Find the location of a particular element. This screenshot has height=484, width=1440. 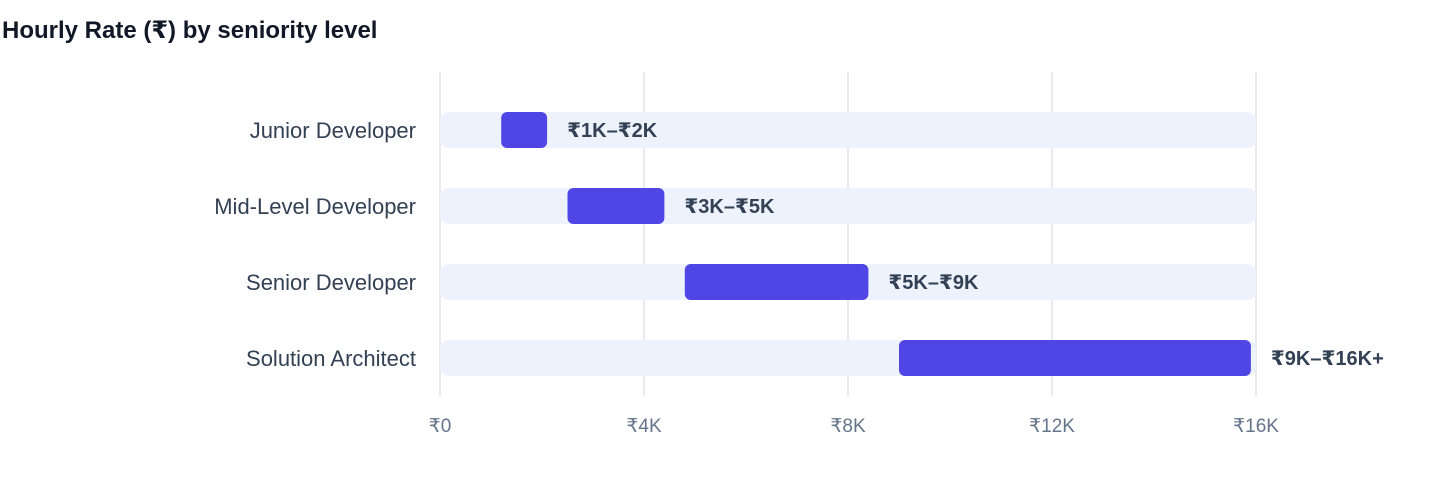

x-tick-label: ₹8K is located at coordinates (848, 426).